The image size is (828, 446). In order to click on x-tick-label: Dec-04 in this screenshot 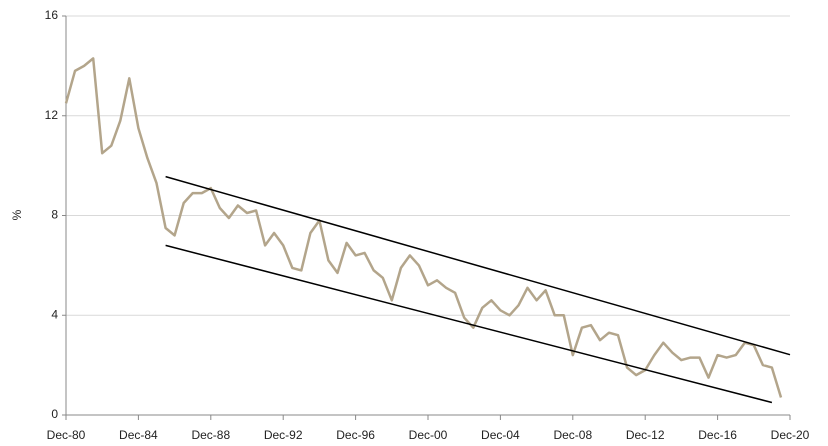, I will do `click(500, 435)`.